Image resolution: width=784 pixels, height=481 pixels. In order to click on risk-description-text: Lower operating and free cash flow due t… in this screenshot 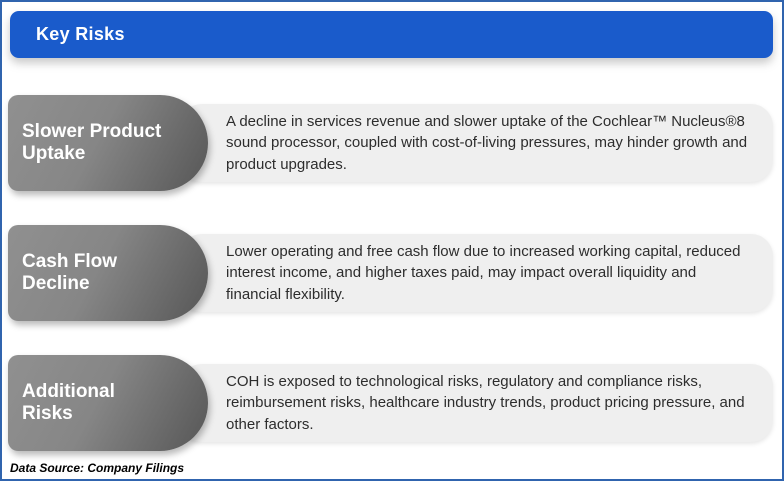, I will do `click(483, 273)`.